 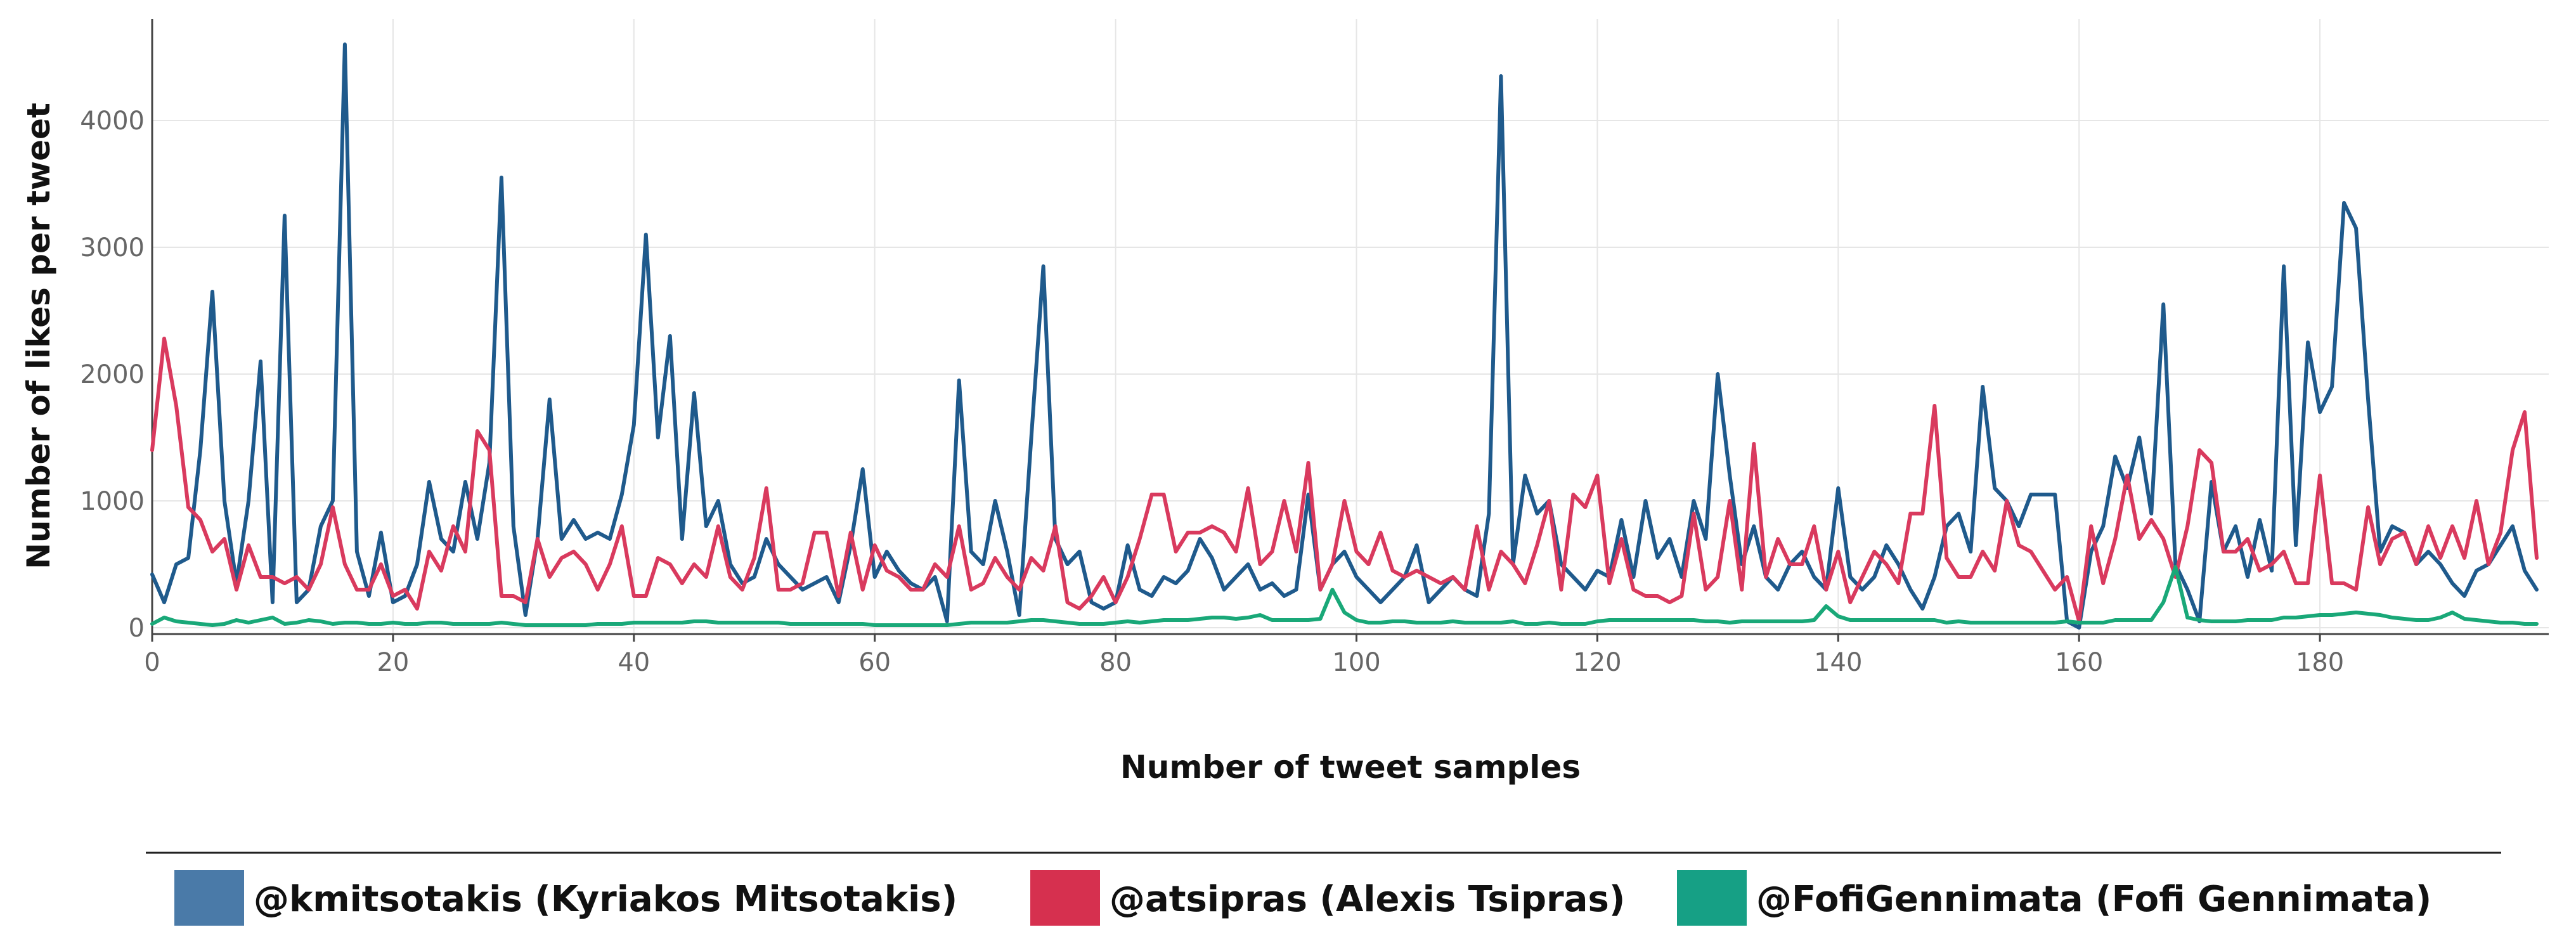 What do you see at coordinates (874, 662) in the screenshot?
I see `x-tick-label: 60` at bounding box center [874, 662].